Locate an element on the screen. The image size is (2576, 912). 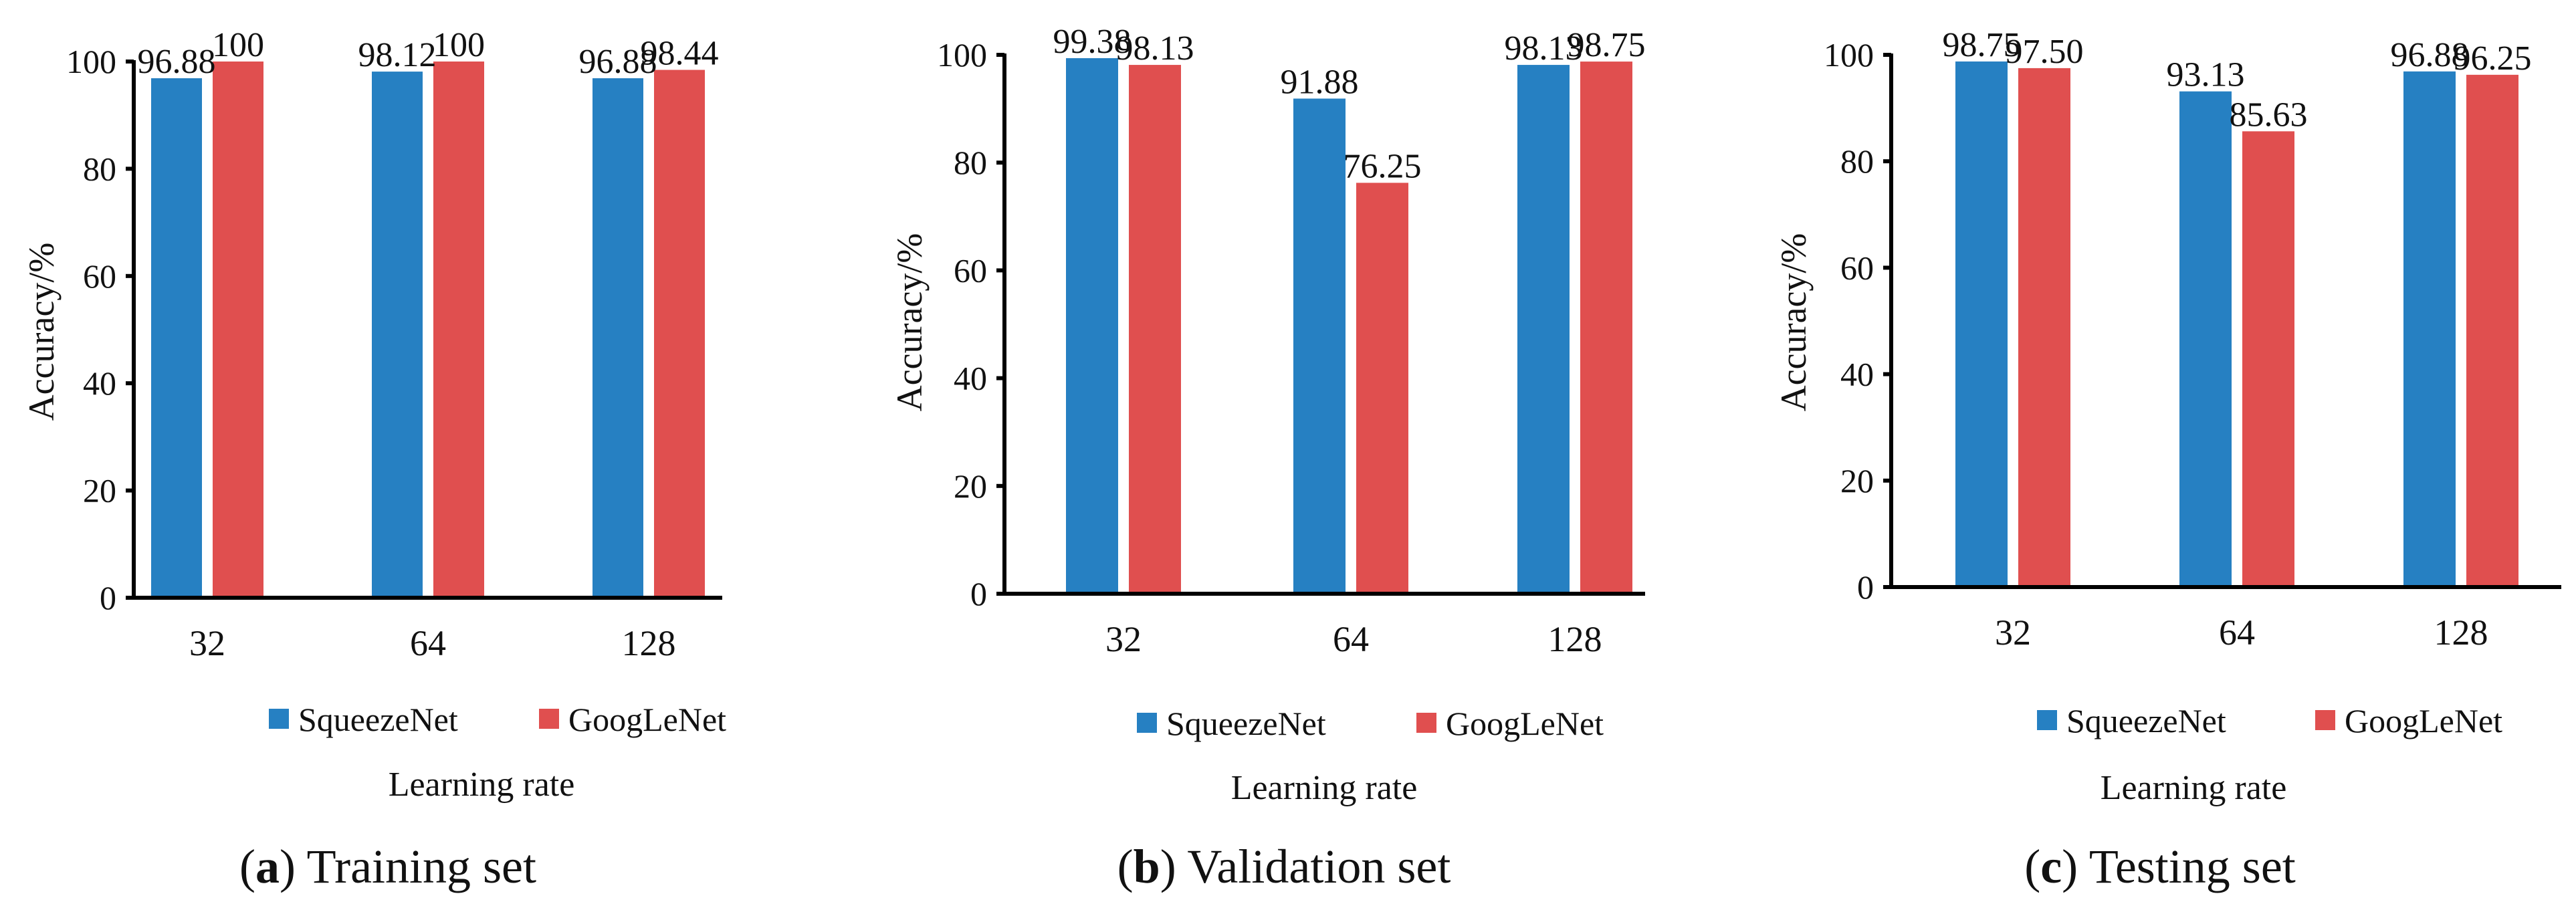
data-label-squeezenet-64: 98.12 is located at coordinates (397, 55).